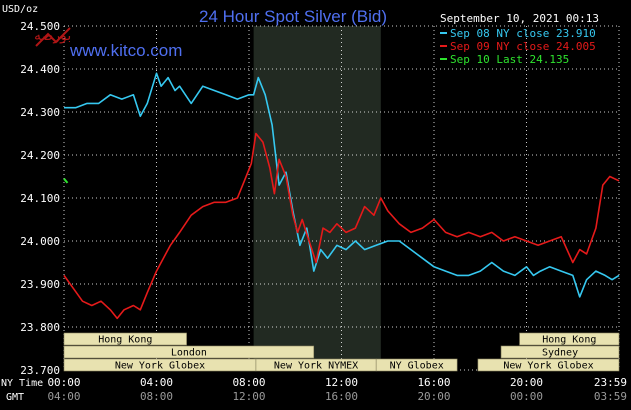  What do you see at coordinates (40, 69) in the screenshot?
I see `y-tick-label: 24.400` at bounding box center [40, 69].